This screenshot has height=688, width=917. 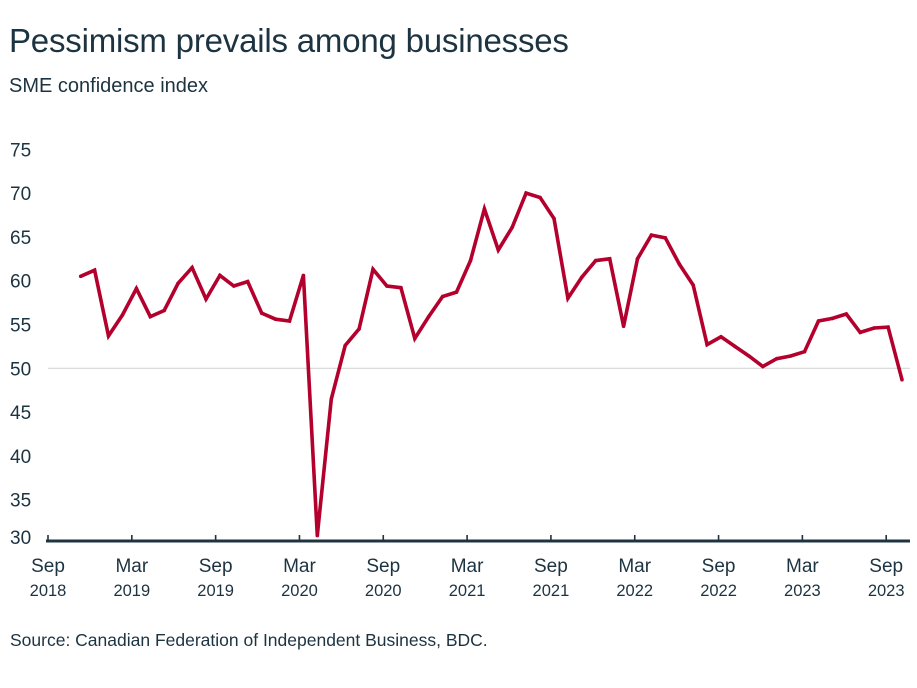 What do you see at coordinates (48, 591) in the screenshot?
I see `x-tick-label-year: 2018` at bounding box center [48, 591].